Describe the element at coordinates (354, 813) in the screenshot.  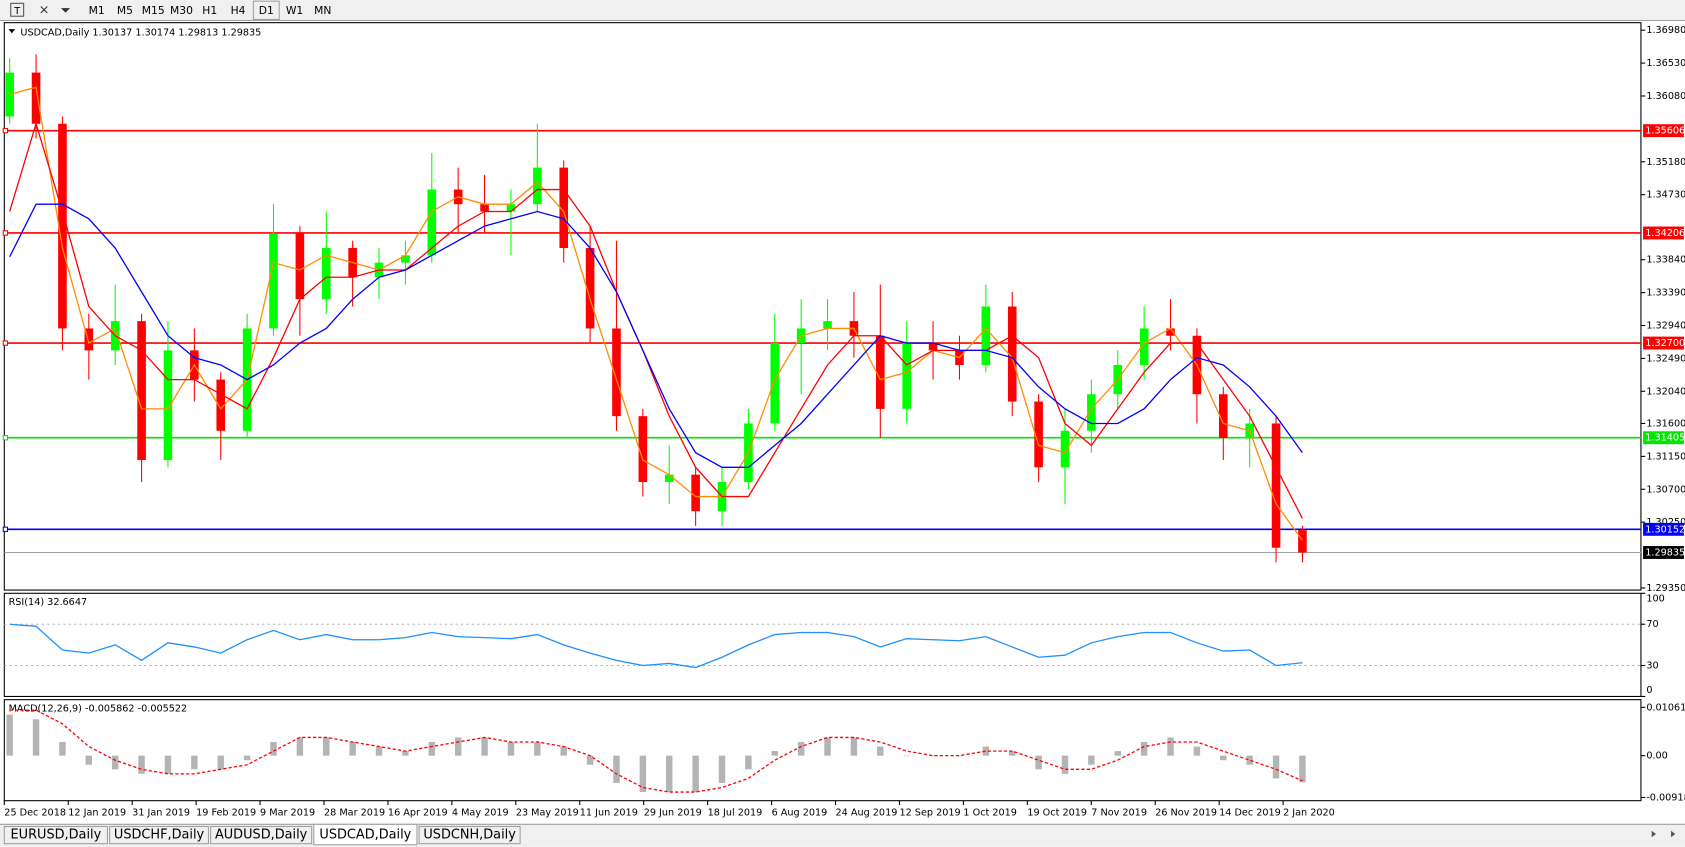
I see `x-tick-label: 28 Mar 2019` at that location.